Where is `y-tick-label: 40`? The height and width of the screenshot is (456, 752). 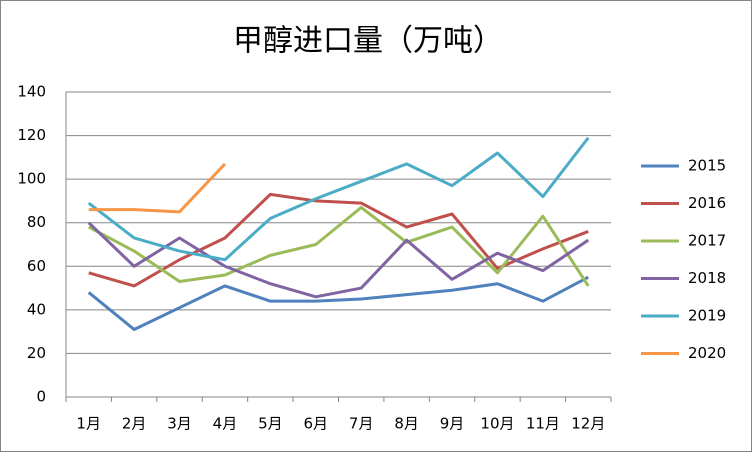
y-tick-label: 40 is located at coordinates (36, 309).